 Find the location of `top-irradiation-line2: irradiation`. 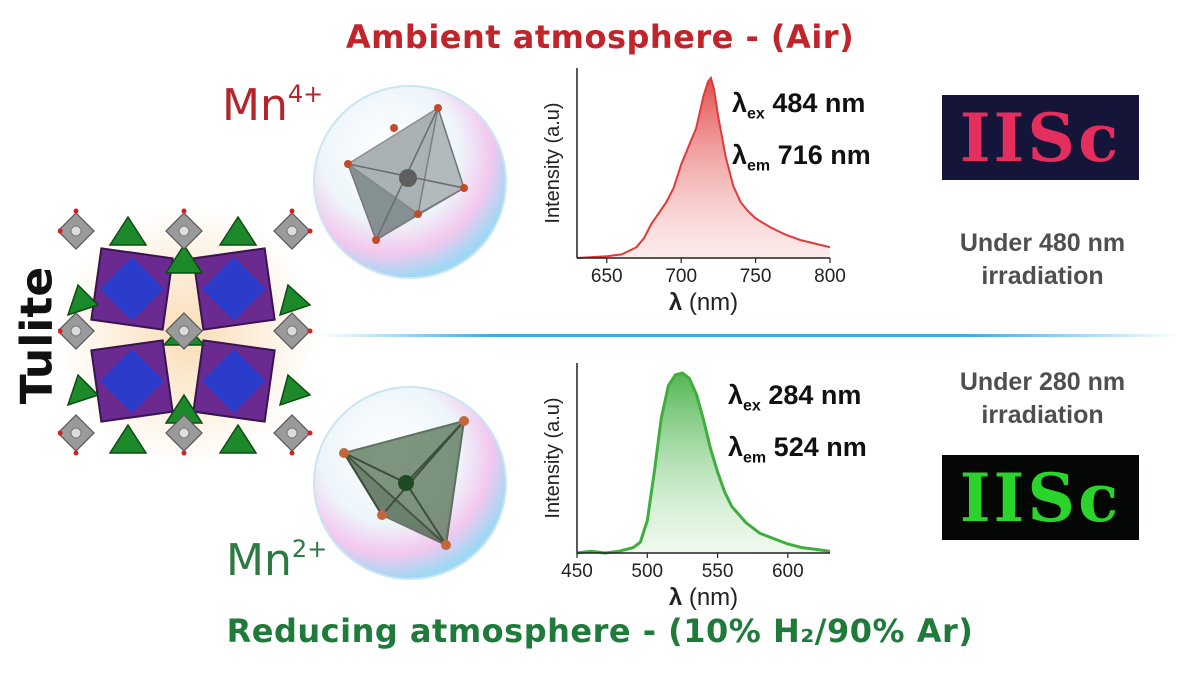

top-irradiation-line2: irradiation is located at coordinates (1042, 276).